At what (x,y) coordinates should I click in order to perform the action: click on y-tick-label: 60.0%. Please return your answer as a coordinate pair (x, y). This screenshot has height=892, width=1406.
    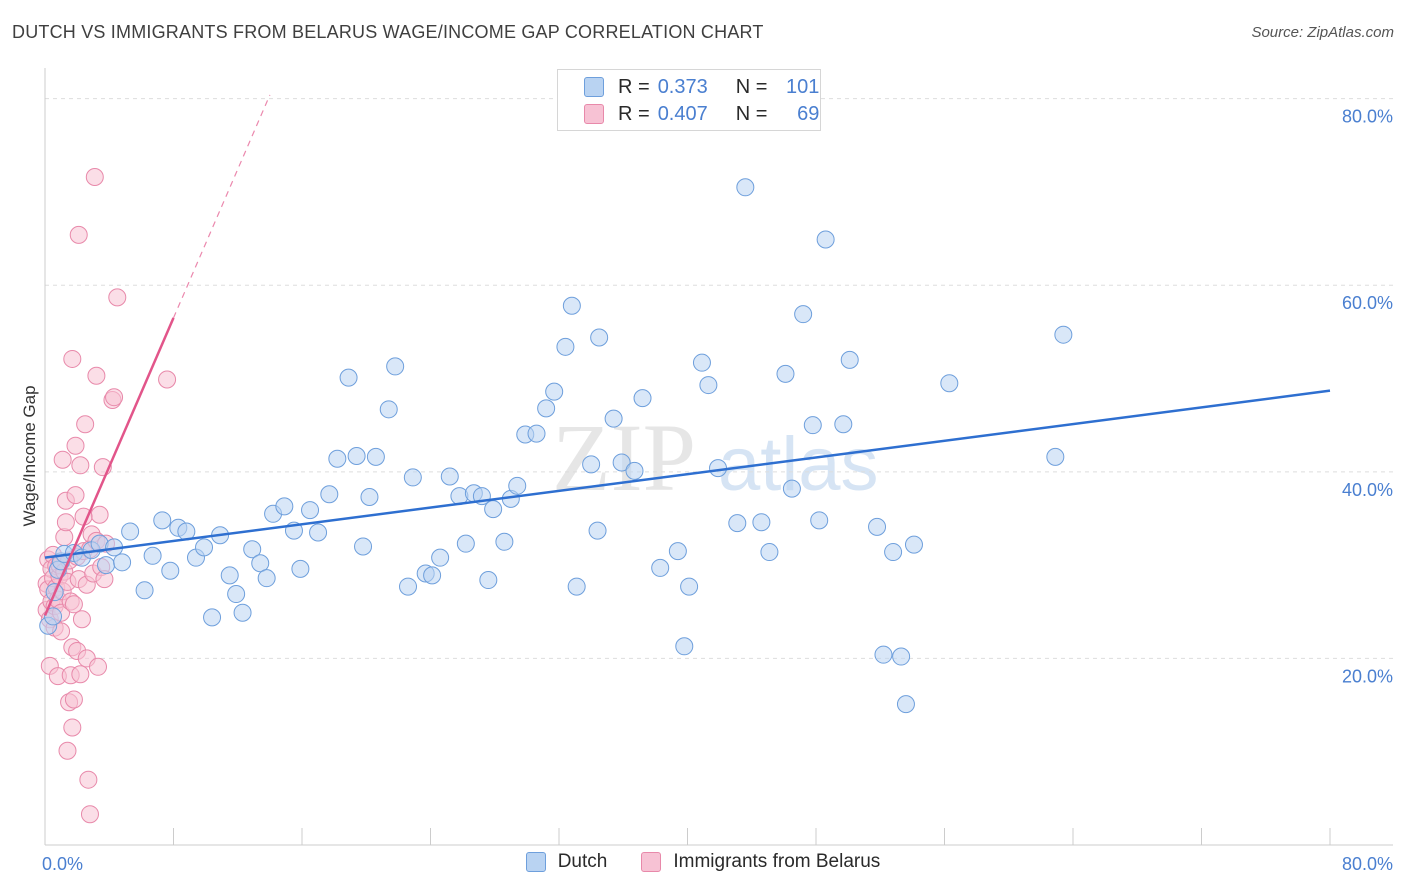
    Looking at the image, I should click on (1367, 303).